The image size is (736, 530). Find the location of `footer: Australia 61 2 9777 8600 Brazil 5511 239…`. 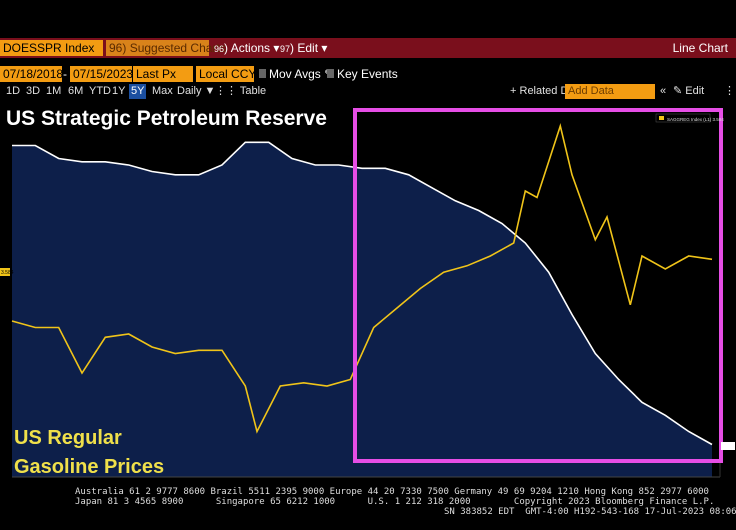

footer: Australia 61 2 9777 8600 Brazil 5511 239… is located at coordinates (368, 507).